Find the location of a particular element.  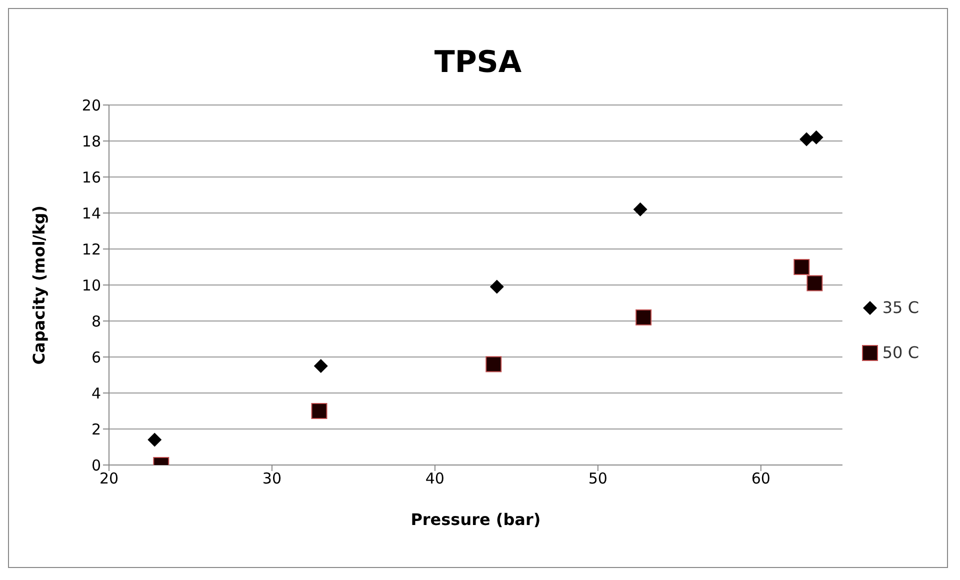

y-tick-label: 6 is located at coordinates (96, 357).